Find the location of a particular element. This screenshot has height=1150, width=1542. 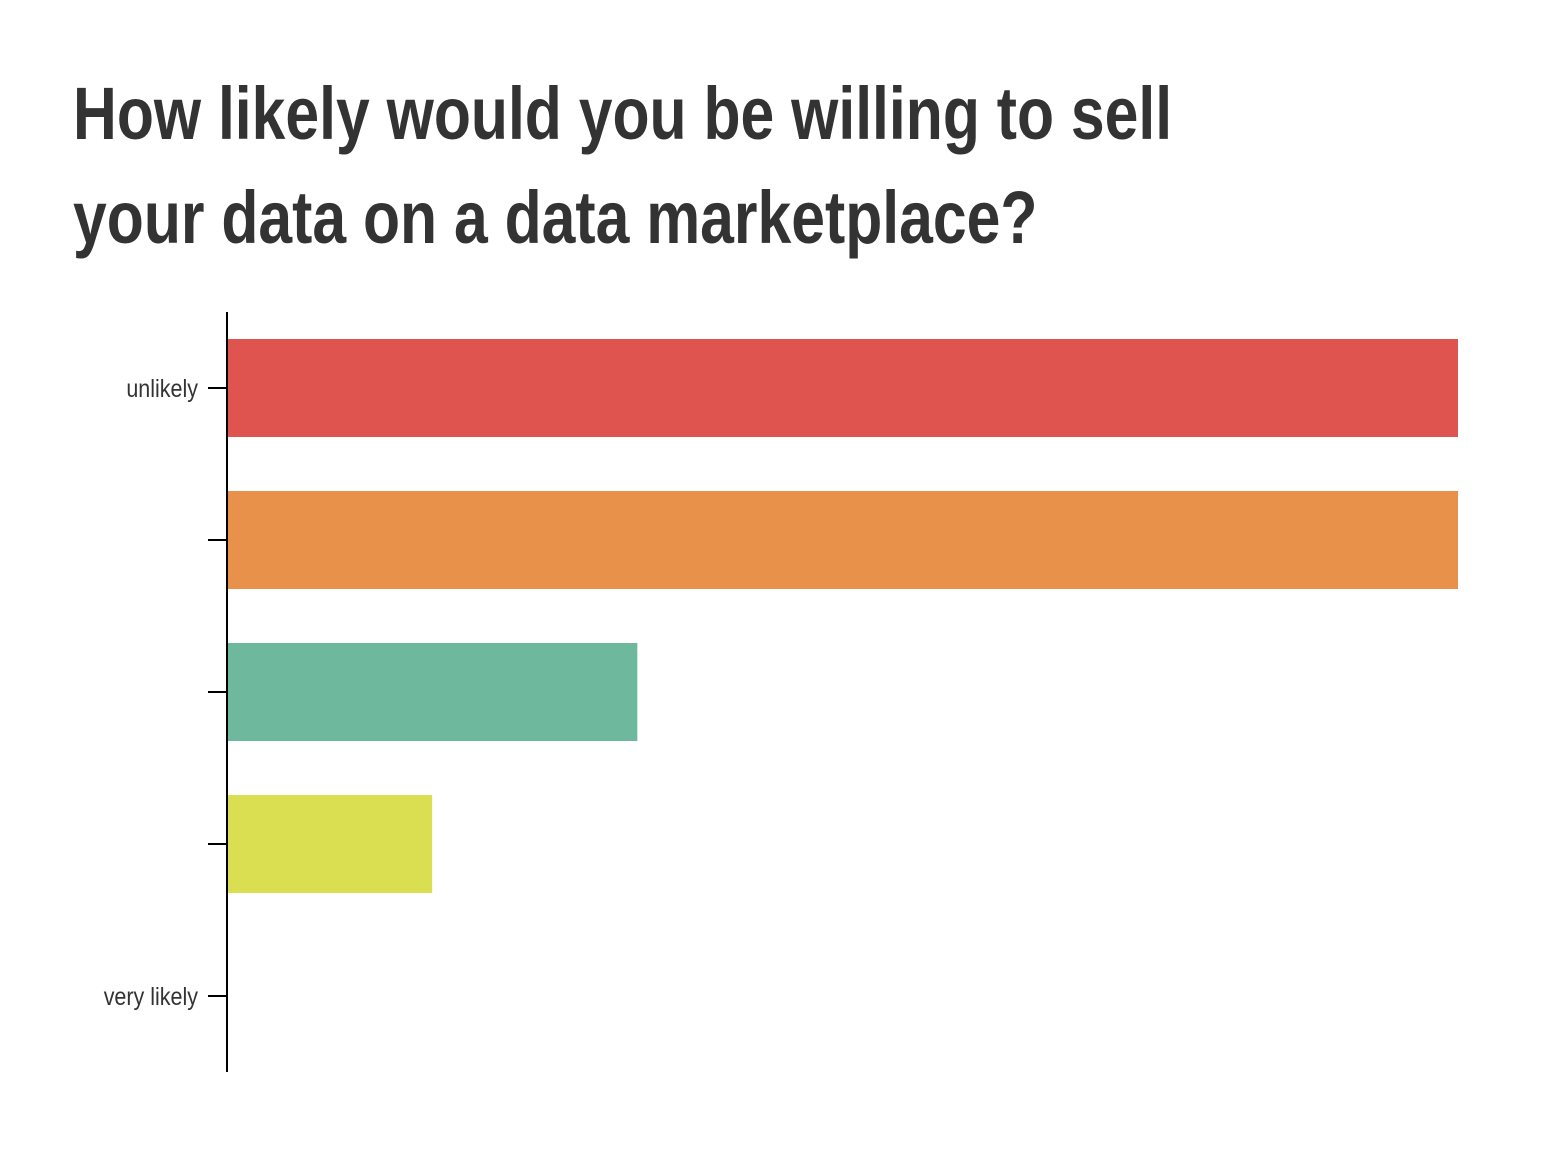

y-tick-label-0: unlikely is located at coordinates (162, 388).